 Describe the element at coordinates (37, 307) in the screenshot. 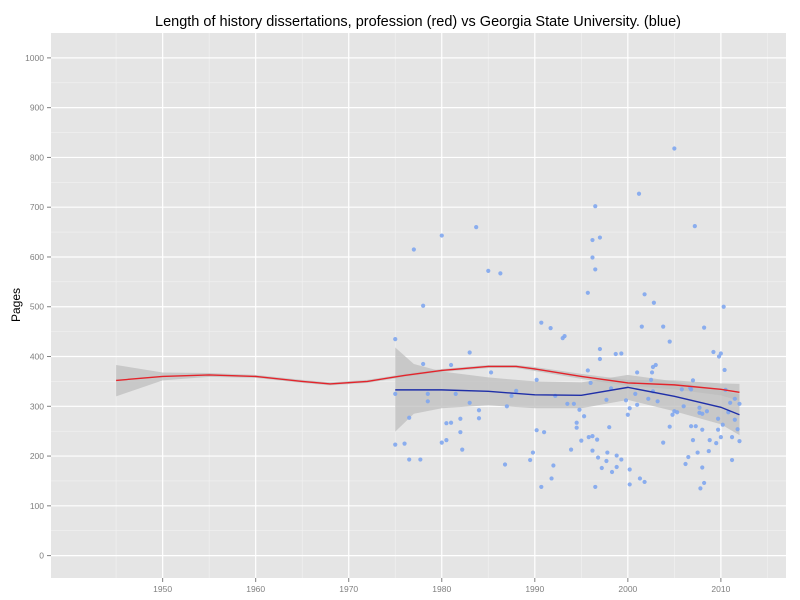

I see `y-tick-label: 500` at that location.